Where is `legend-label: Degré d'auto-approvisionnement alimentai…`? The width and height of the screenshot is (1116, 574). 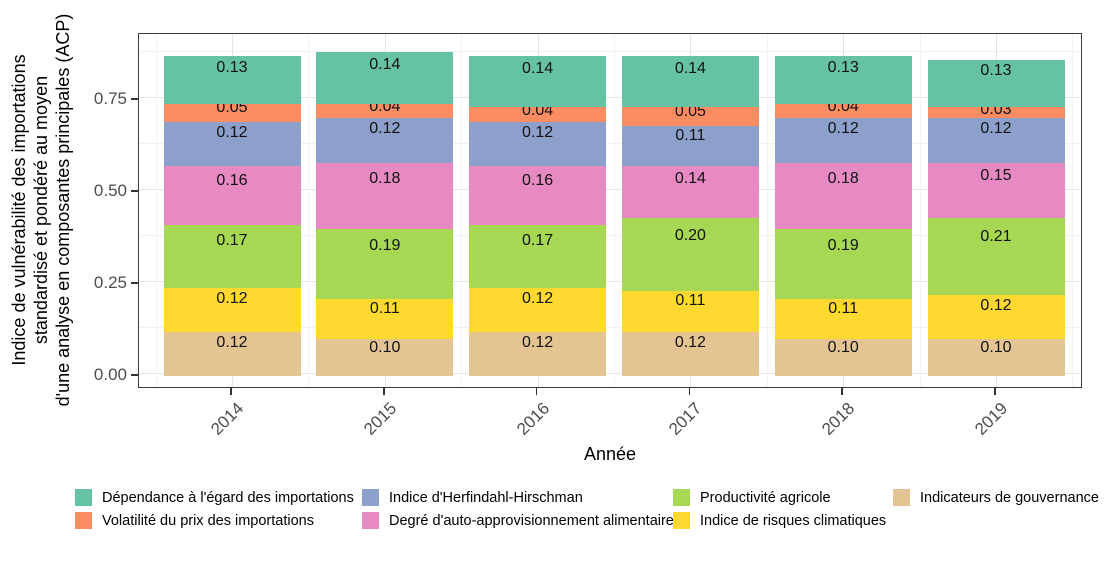 legend-label: Degré d'auto-approvisionnement alimentai… is located at coordinates (531, 521).